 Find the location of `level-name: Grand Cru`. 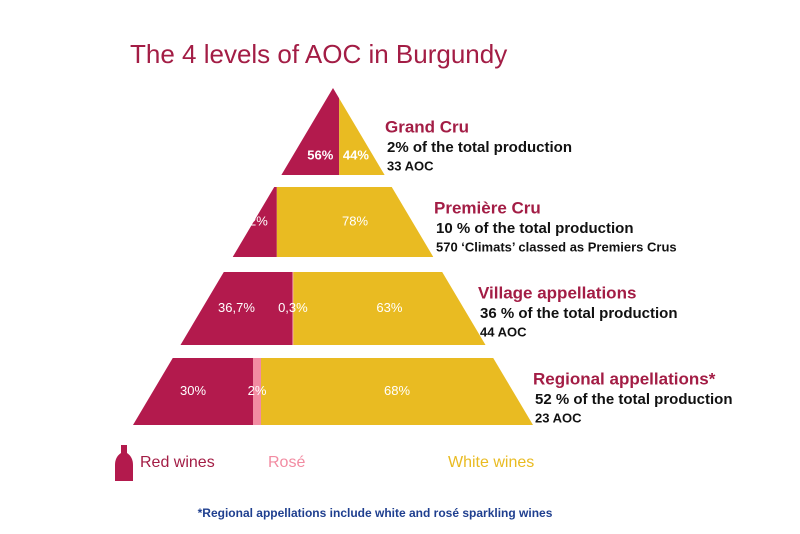

level-name: Grand Cru is located at coordinates (427, 126).